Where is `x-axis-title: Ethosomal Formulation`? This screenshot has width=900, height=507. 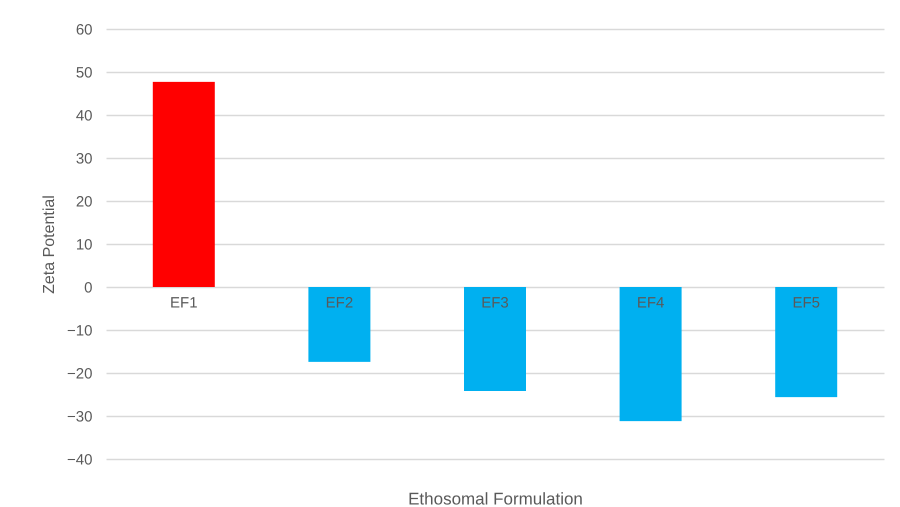 x-axis-title: Ethosomal Formulation is located at coordinates (495, 498).